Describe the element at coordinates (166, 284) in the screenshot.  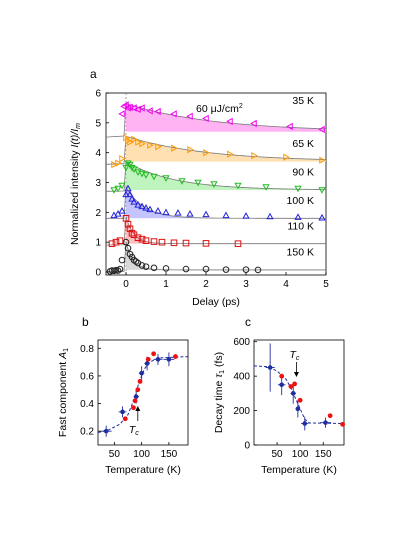
I see `x-tick-label: 1` at that location.